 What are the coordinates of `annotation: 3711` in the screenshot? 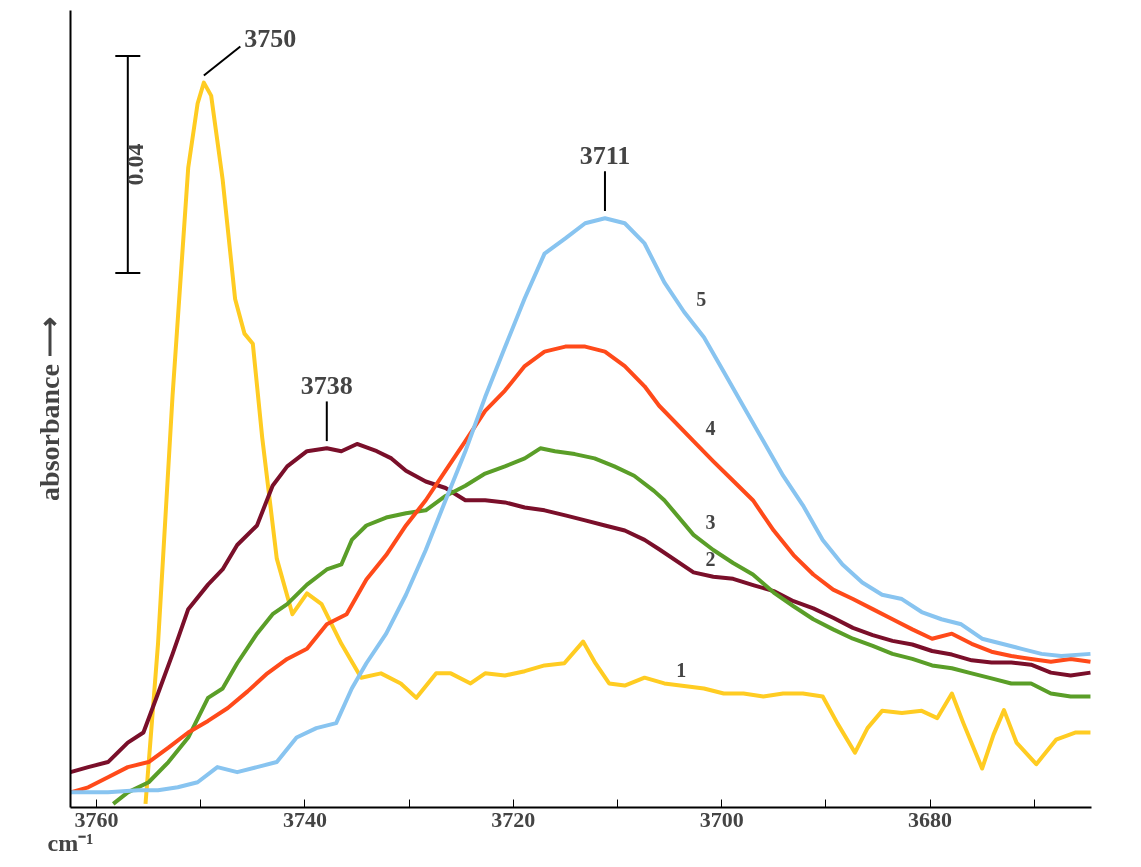 It's located at (605, 156).